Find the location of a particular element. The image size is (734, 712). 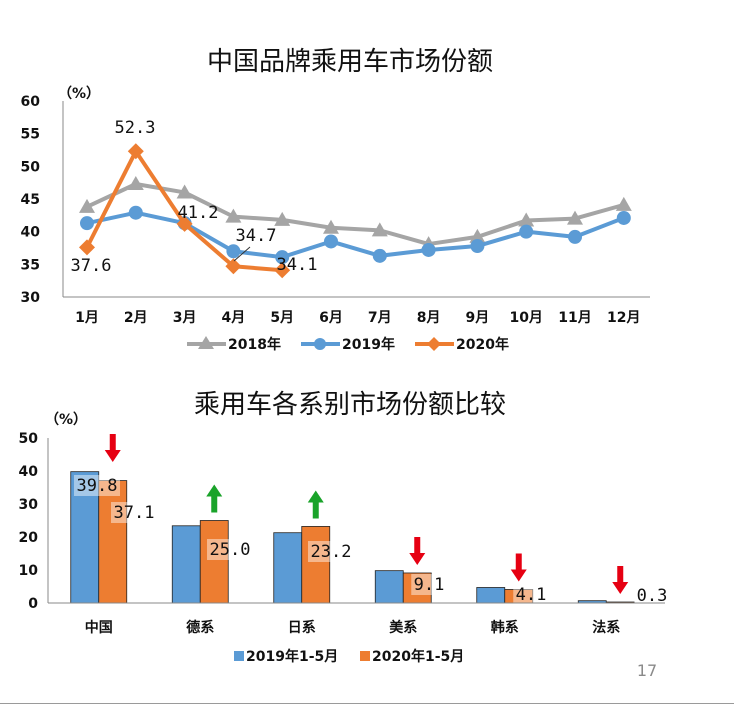

legend-item-2019-1-5: 2019年1-5月 is located at coordinates (286, 656).